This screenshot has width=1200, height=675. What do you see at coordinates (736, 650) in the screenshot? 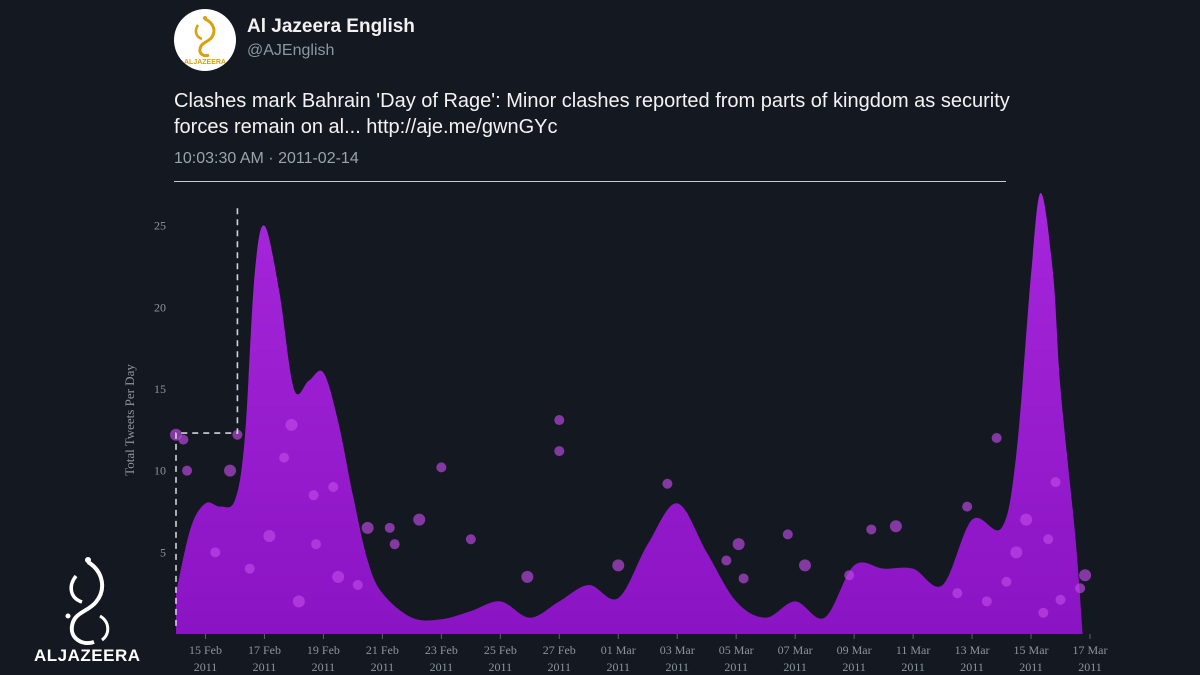
I see `x-tick-label: 05 Mar` at bounding box center [736, 650].